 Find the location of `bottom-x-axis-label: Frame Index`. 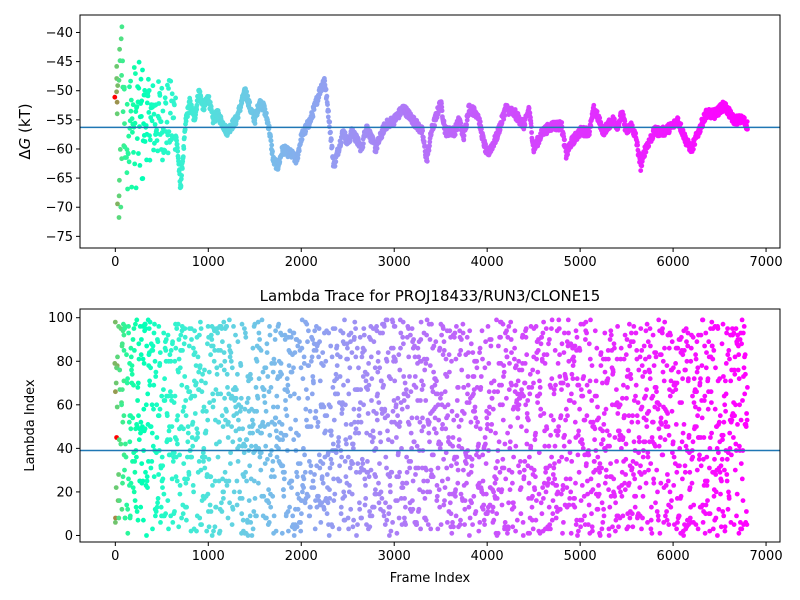

bottom-x-axis-label: Frame Index is located at coordinates (430, 578).